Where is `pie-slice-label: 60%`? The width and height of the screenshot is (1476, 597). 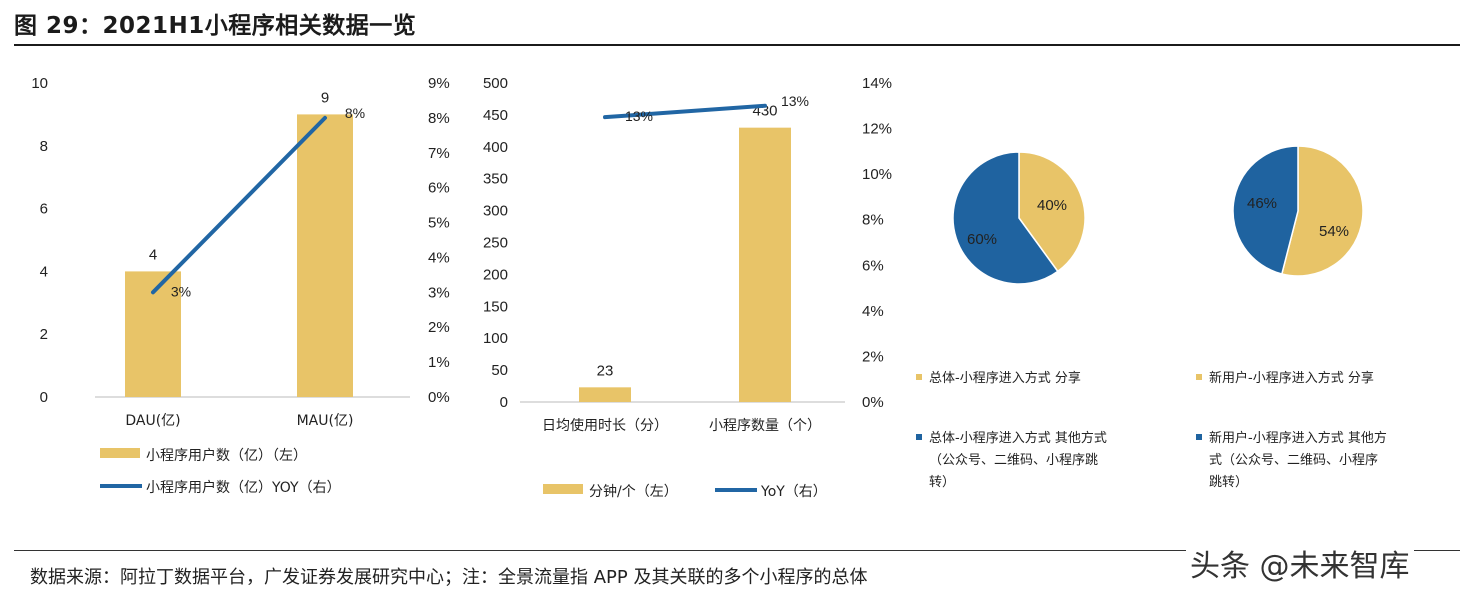
pie-slice-label: 60% is located at coordinates (982, 239).